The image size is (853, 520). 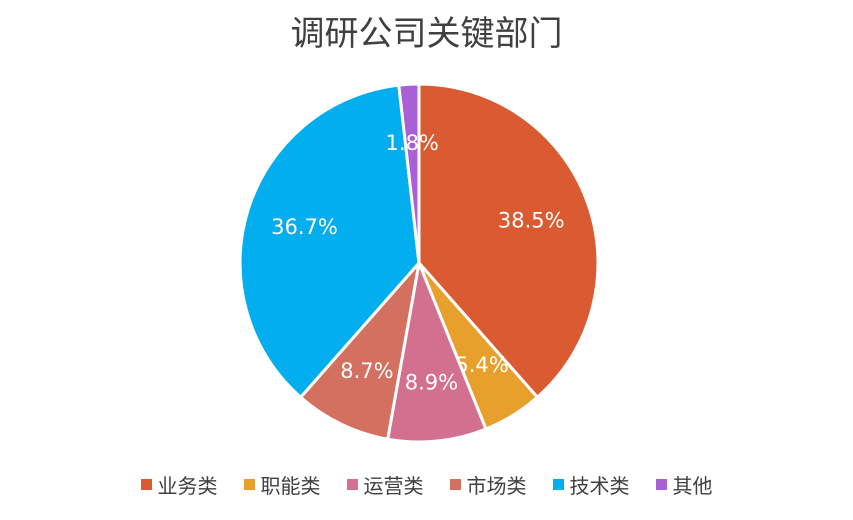 I want to click on legend-item-3: 市场类, so click(x=488, y=484).